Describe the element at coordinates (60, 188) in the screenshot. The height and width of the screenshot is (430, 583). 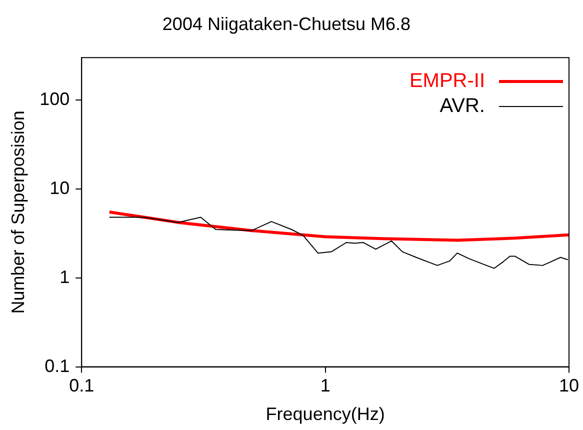
I see `y-tick-label: 10` at that location.